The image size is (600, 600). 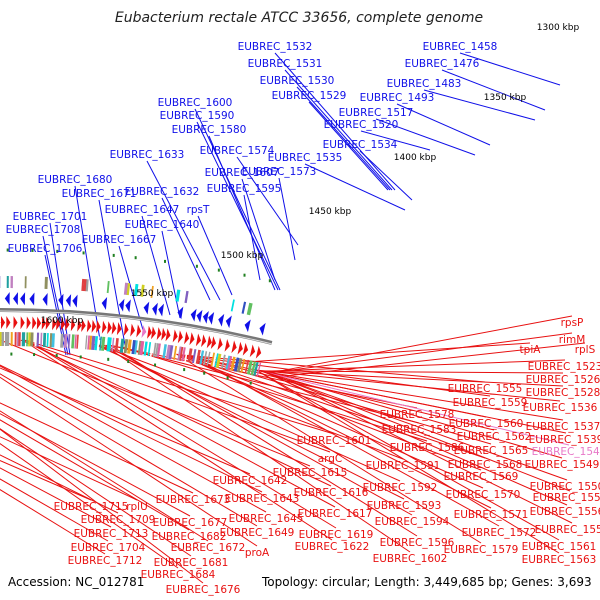 What do you see at coordinates (91, 507) in the screenshot?
I see `reverse-gene-label: EUBREC_1715` at bounding box center [91, 507].